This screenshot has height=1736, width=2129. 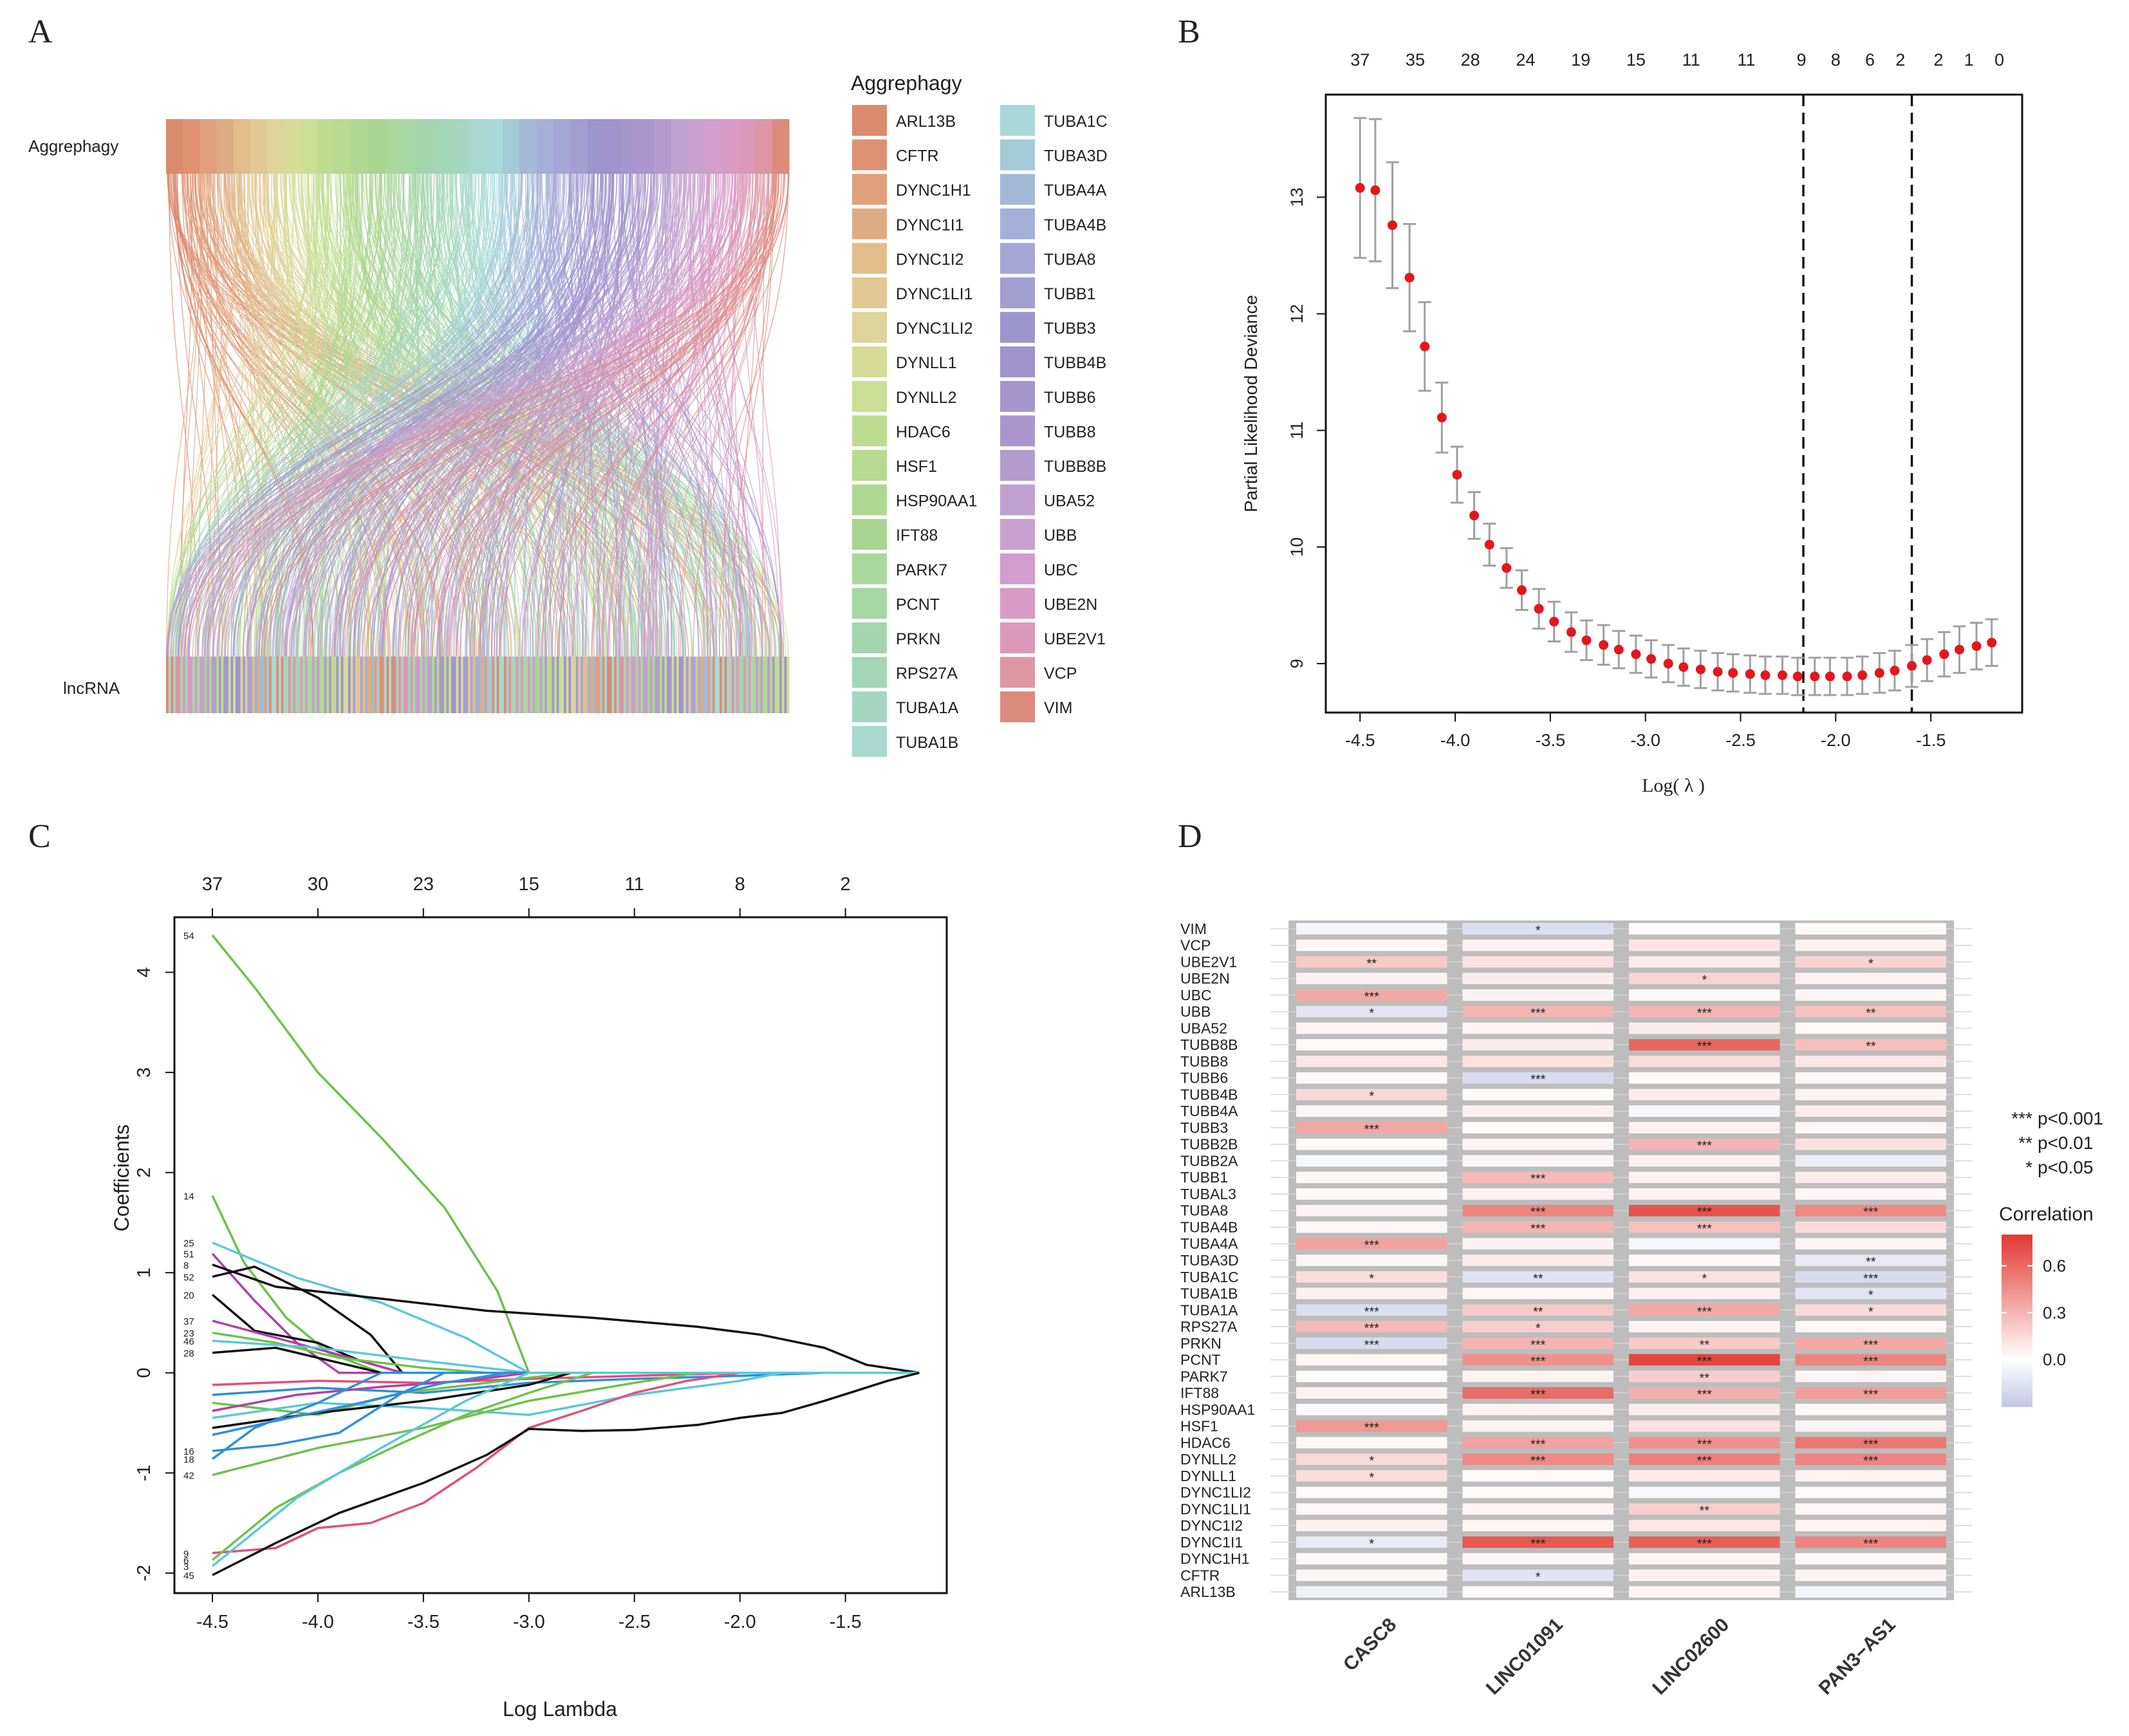 What do you see at coordinates (2065, 1143) in the screenshot?
I see `sig-legend-label: p<0.01` at bounding box center [2065, 1143].